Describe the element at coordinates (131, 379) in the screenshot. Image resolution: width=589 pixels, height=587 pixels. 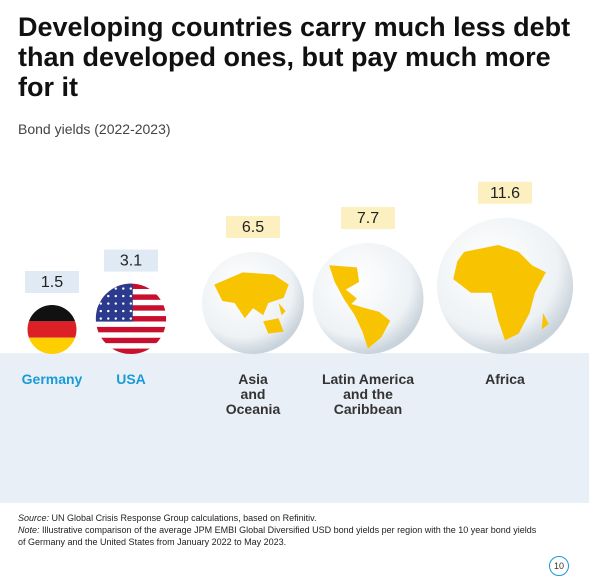
I see `category-label: USA` at that location.